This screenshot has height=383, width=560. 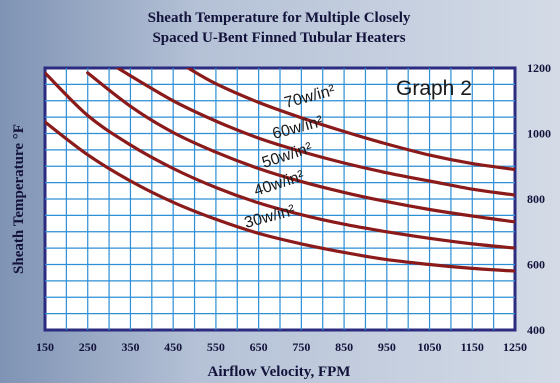 What do you see at coordinates (387, 347) in the screenshot?
I see `x-tick-8: 950` at bounding box center [387, 347].